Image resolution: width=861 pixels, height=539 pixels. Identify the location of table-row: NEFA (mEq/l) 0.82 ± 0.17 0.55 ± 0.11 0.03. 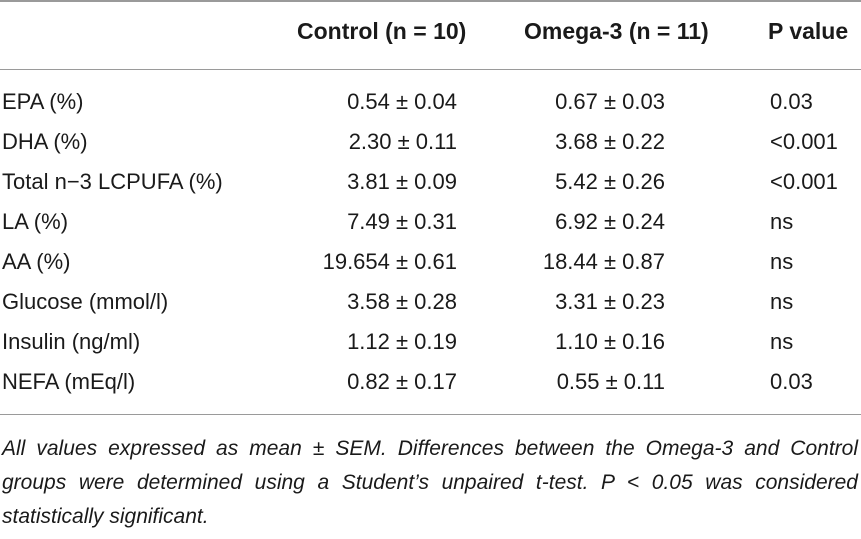
(430, 382).